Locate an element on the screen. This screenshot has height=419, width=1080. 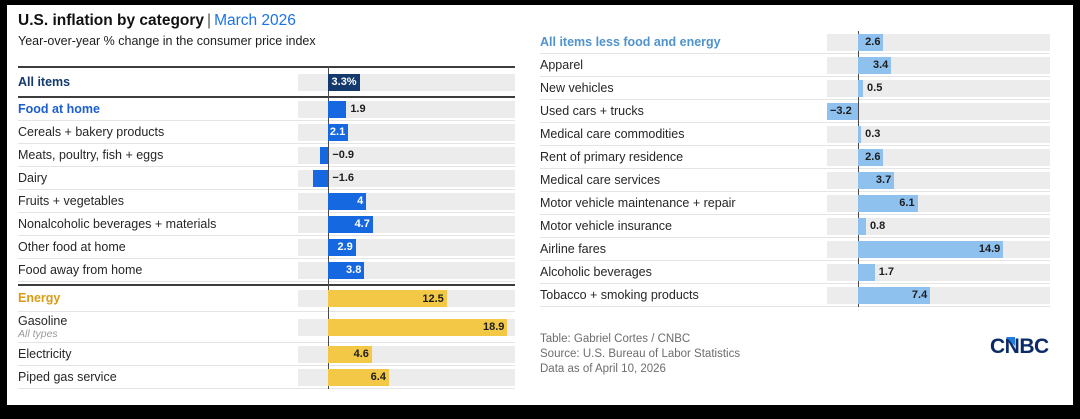
row-label: Food away from home is located at coordinates (158, 270).